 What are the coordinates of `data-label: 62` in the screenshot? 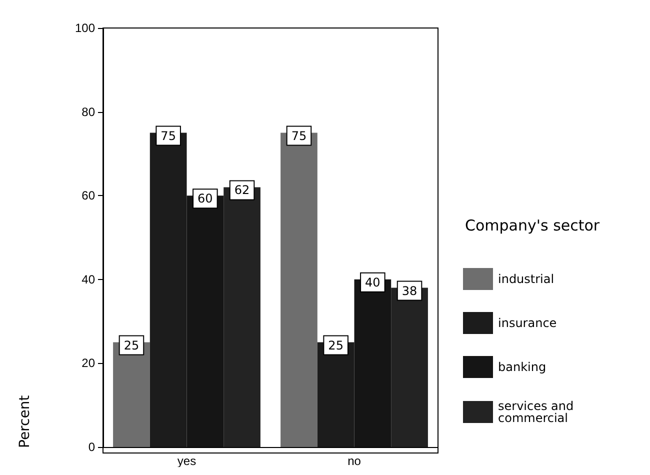 It's located at (242, 190).